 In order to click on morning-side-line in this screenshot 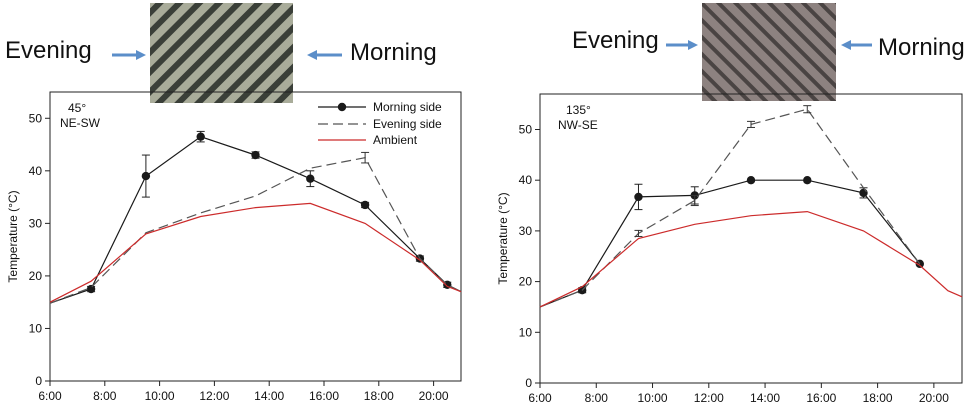, I will do `click(730, 243)`.